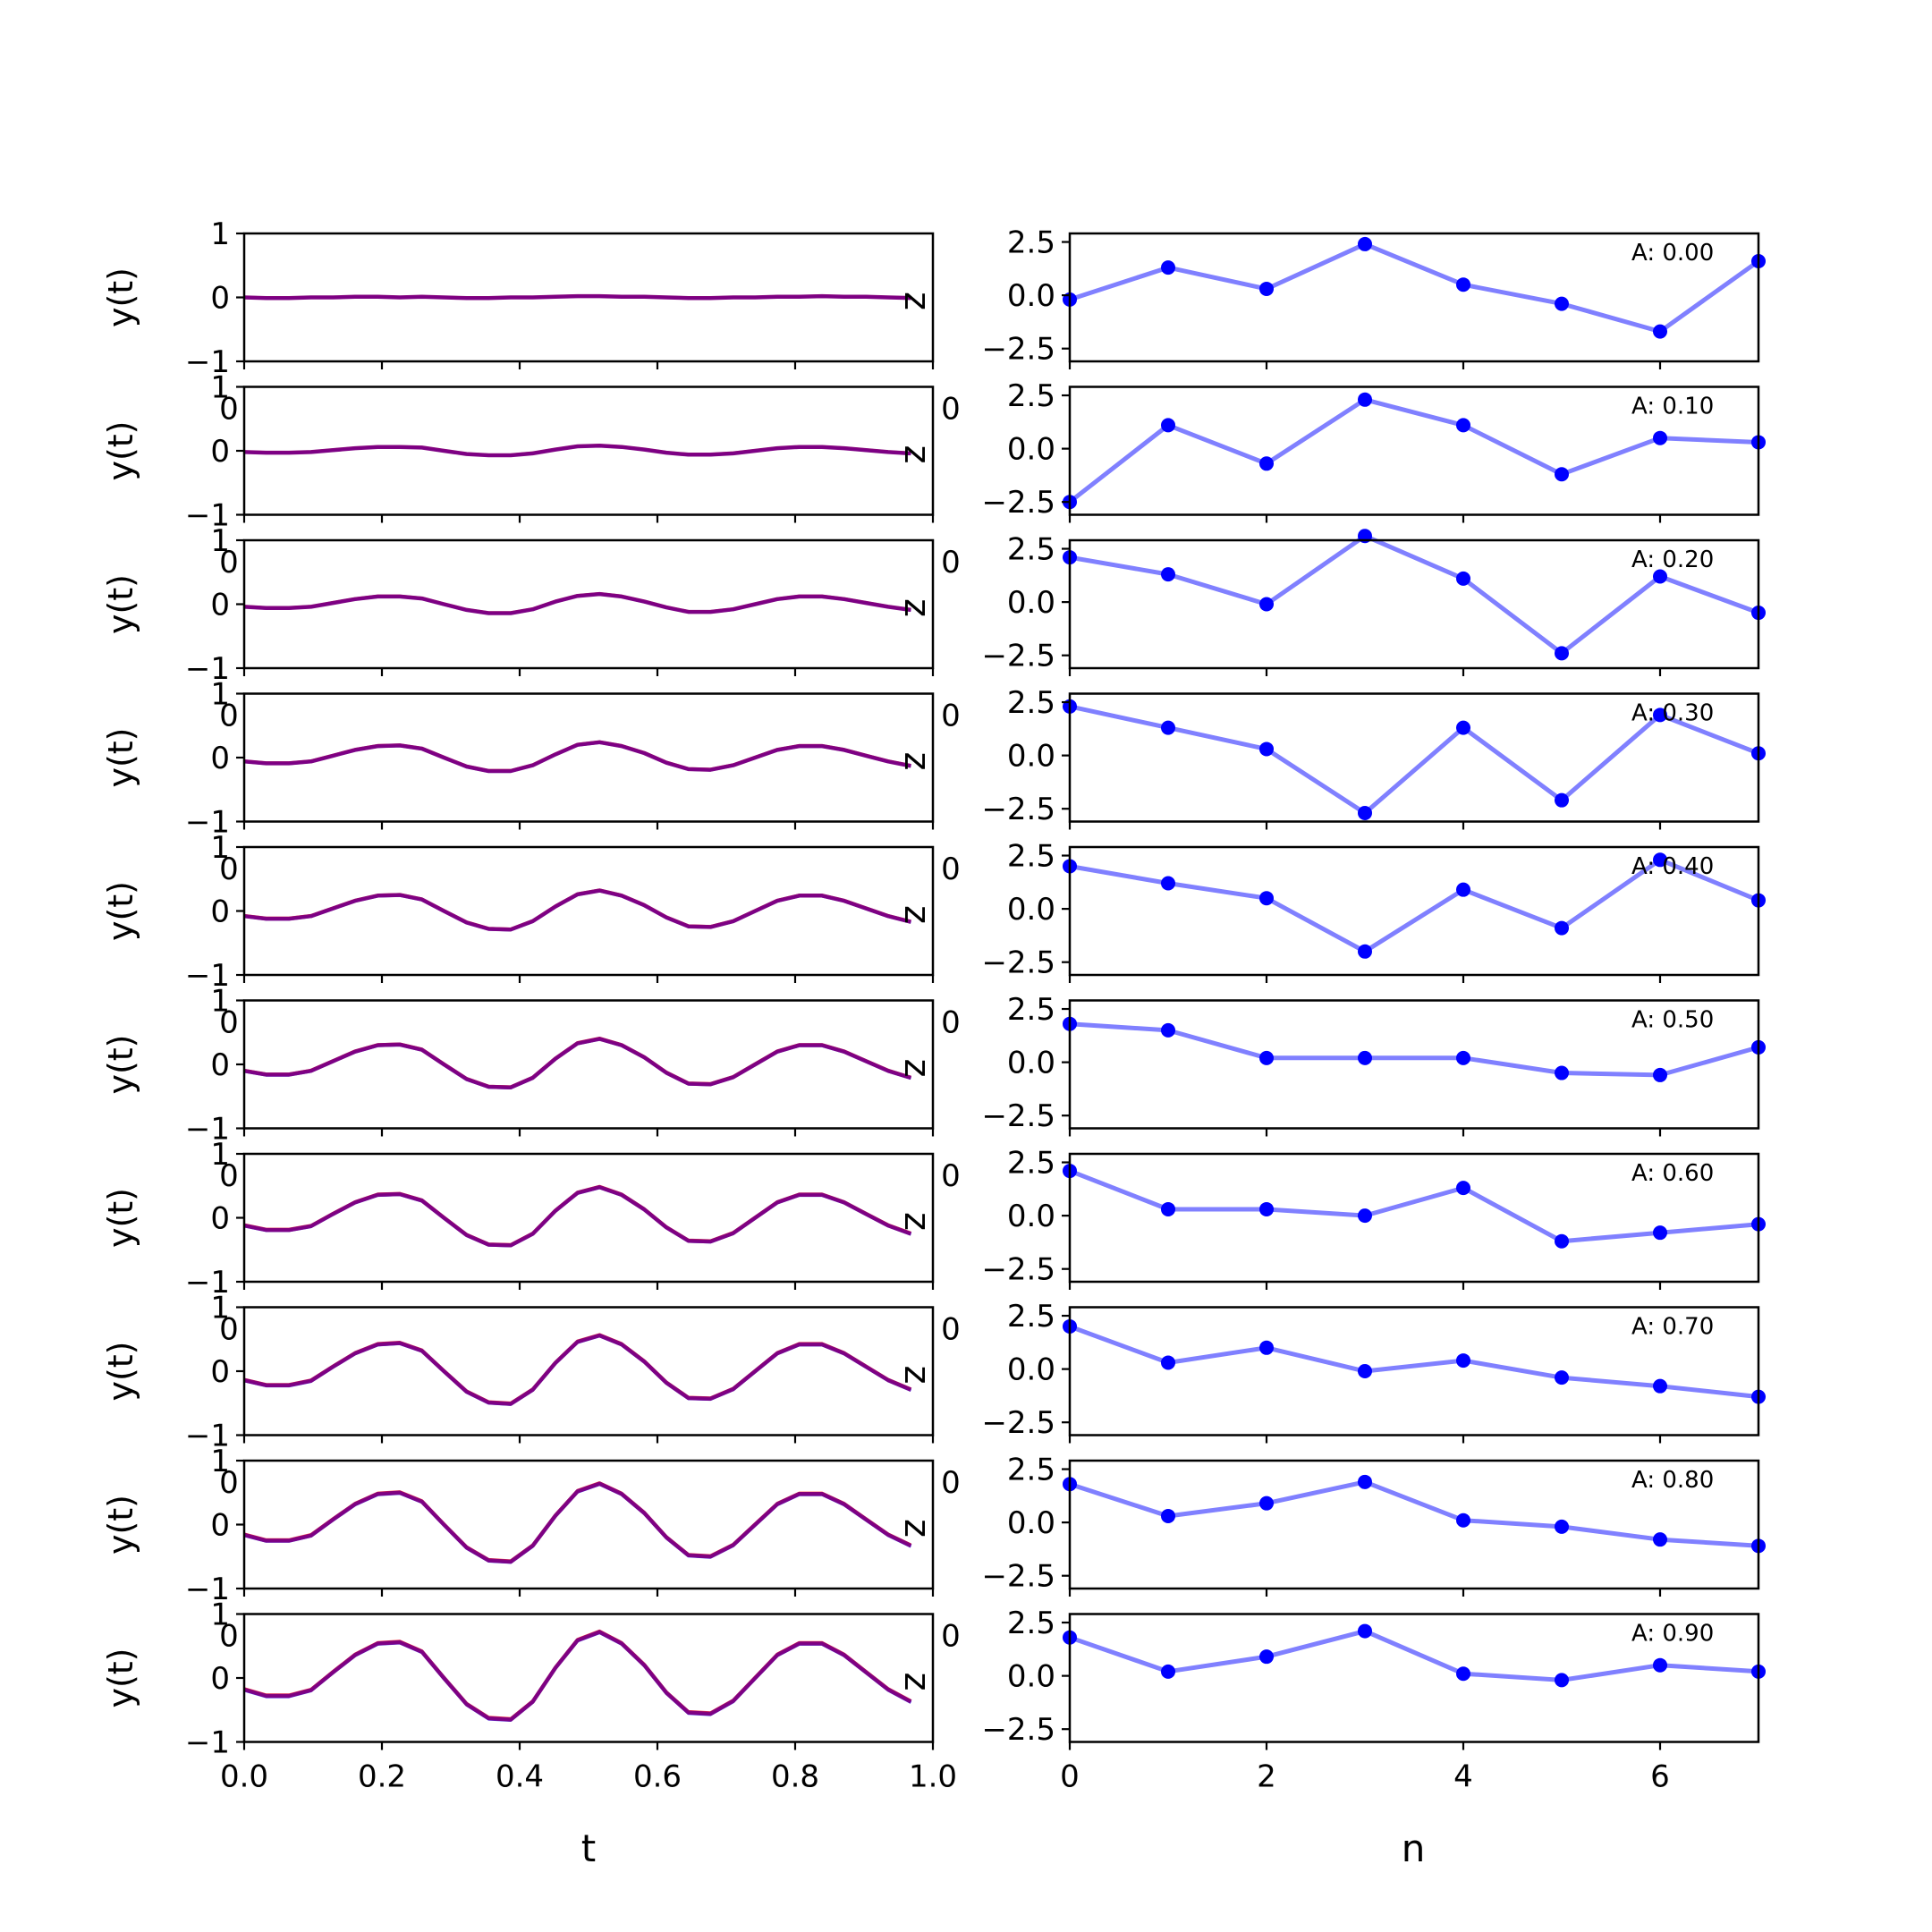 The image size is (1932, 1932). Describe the element at coordinates (1660, 1777) in the screenshot. I see `x-tick-label: 6` at that location.